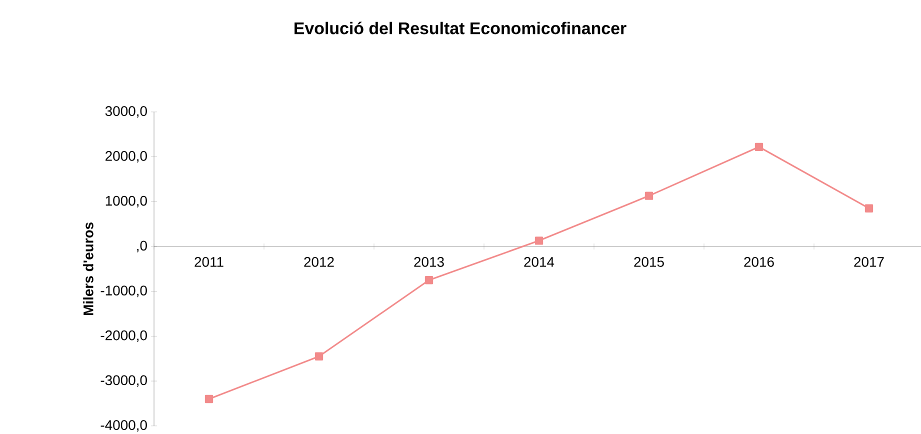 The height and width of the screenshot is (434, 921). What do you see at coordinates (123, 381) in the screenshot?
I see `y-tick-label: -3000,0` at bounding box center [123, 381].